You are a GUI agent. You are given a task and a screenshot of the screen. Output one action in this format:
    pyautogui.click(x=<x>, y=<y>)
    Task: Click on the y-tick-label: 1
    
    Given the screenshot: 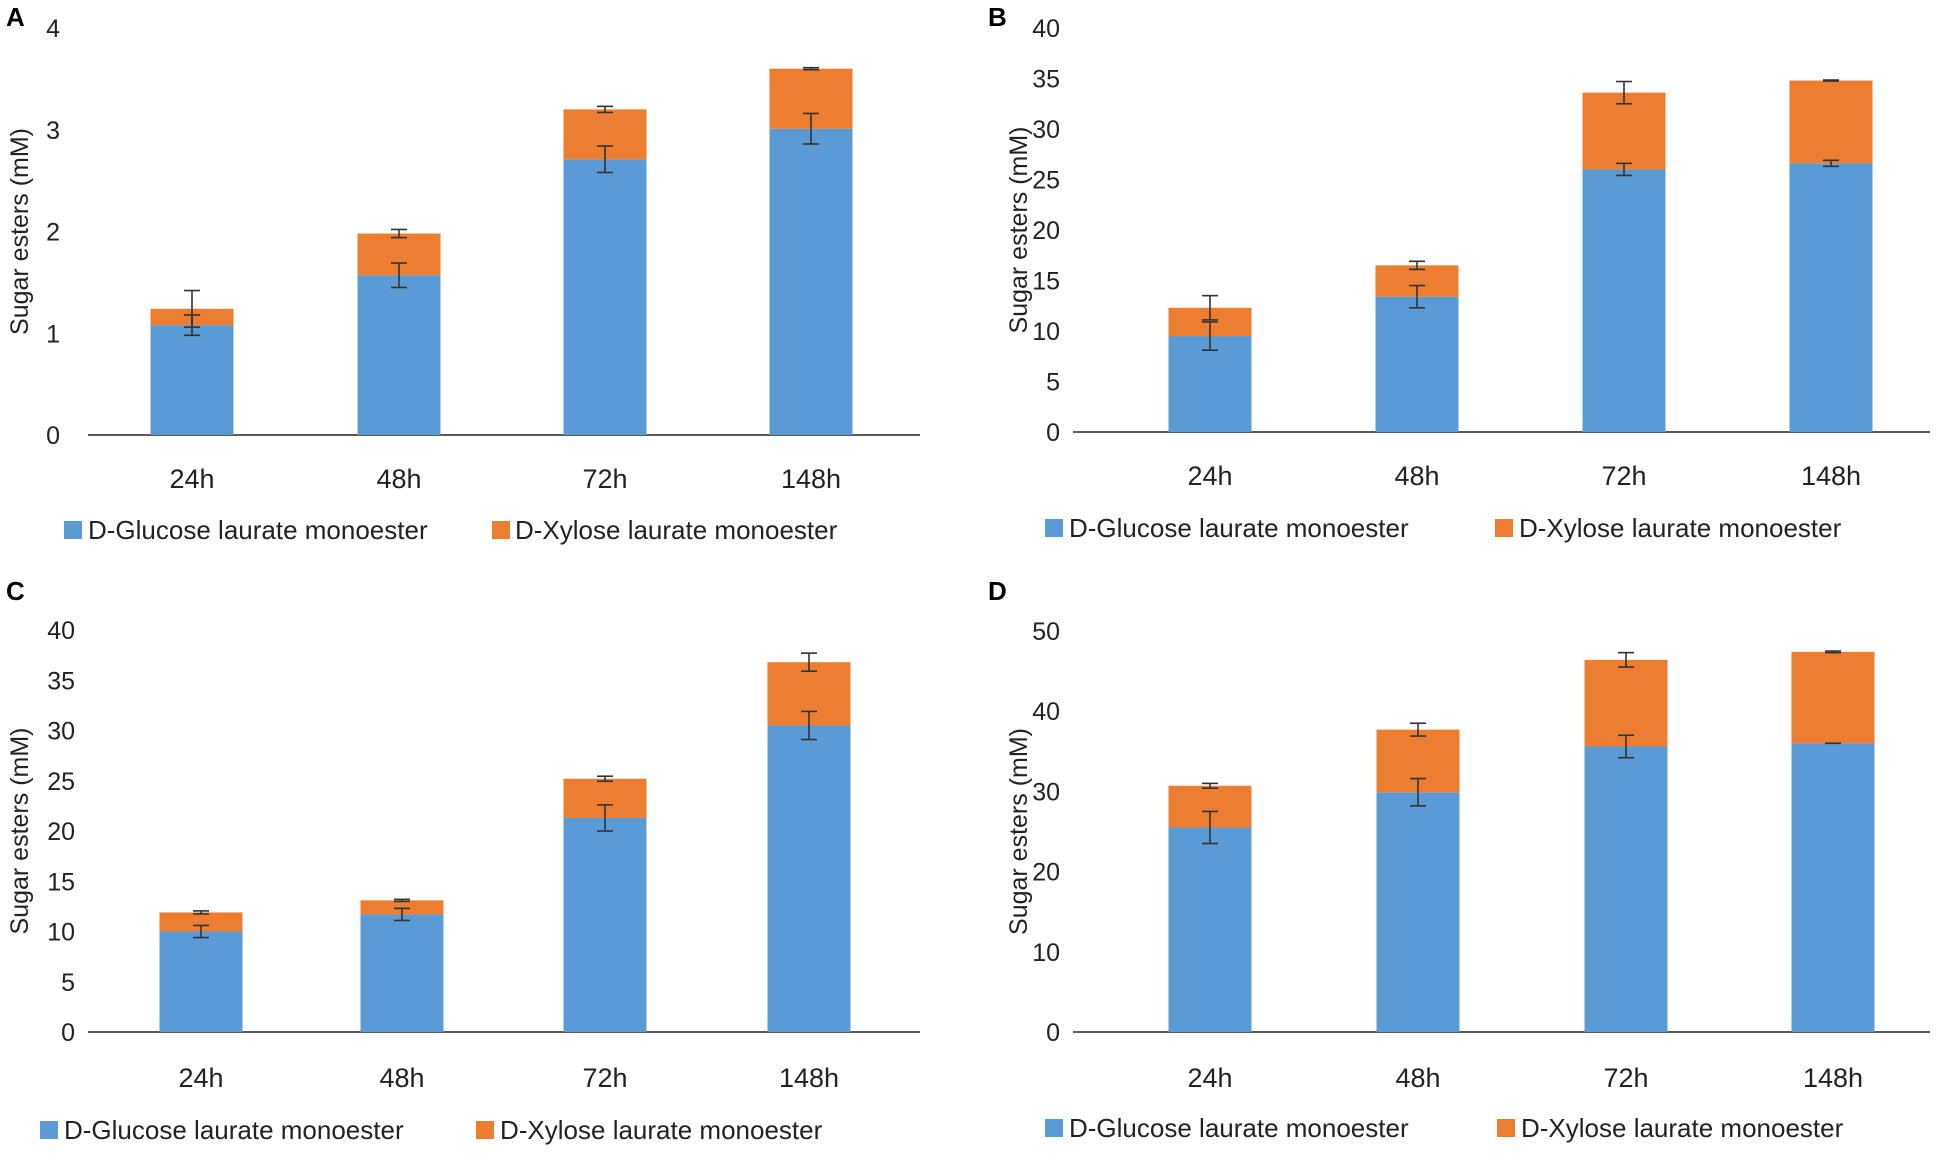 What is the action you would take?
    pyautogui.click(x=53, y=334)
    